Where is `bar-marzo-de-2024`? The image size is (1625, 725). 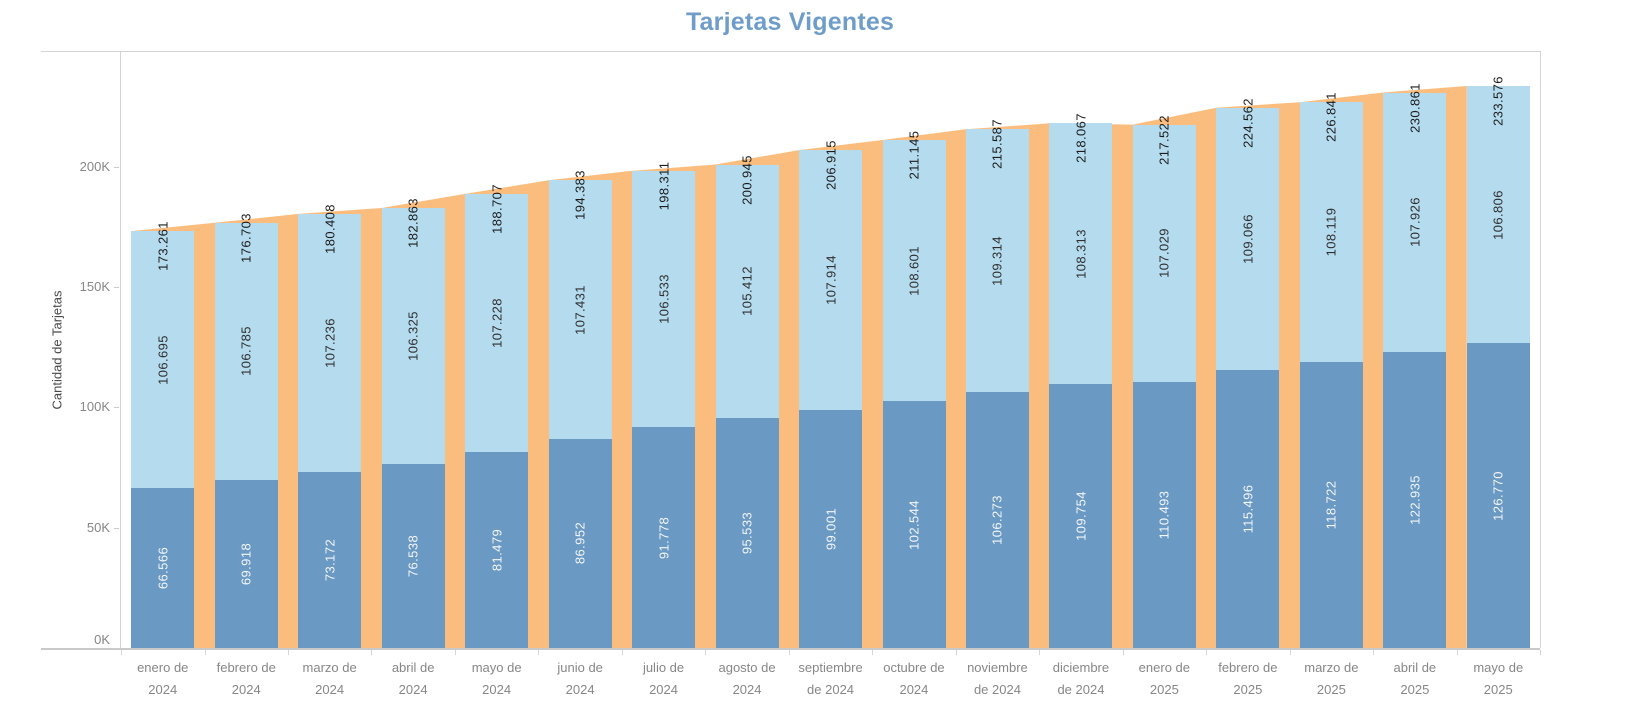
bar-marzo-de-2024 is located at coordinates (330, 430).